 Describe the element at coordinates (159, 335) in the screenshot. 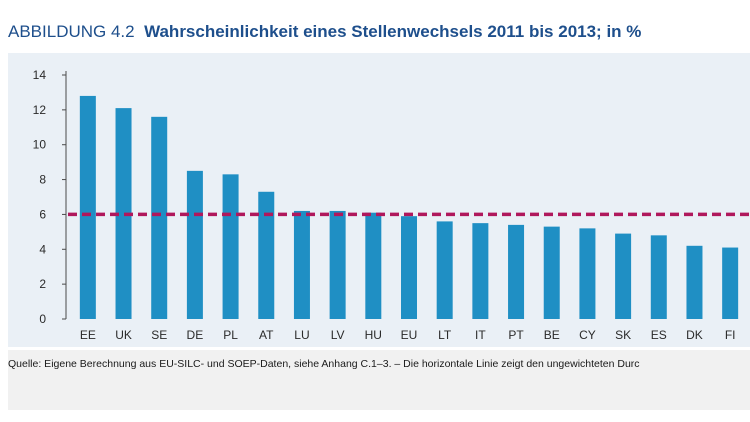

I see `x-tick-label-se: SE` at that location.